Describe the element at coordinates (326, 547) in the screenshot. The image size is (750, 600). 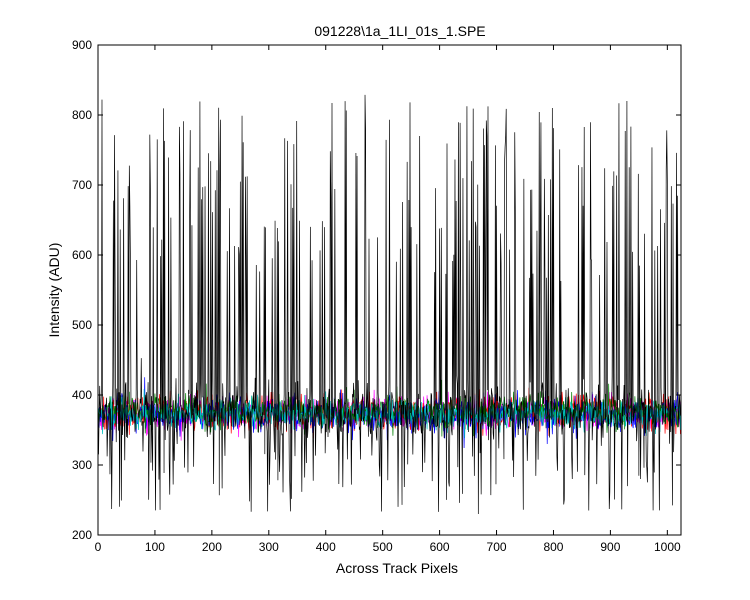
I see `x-tick-label: 400` at that location.